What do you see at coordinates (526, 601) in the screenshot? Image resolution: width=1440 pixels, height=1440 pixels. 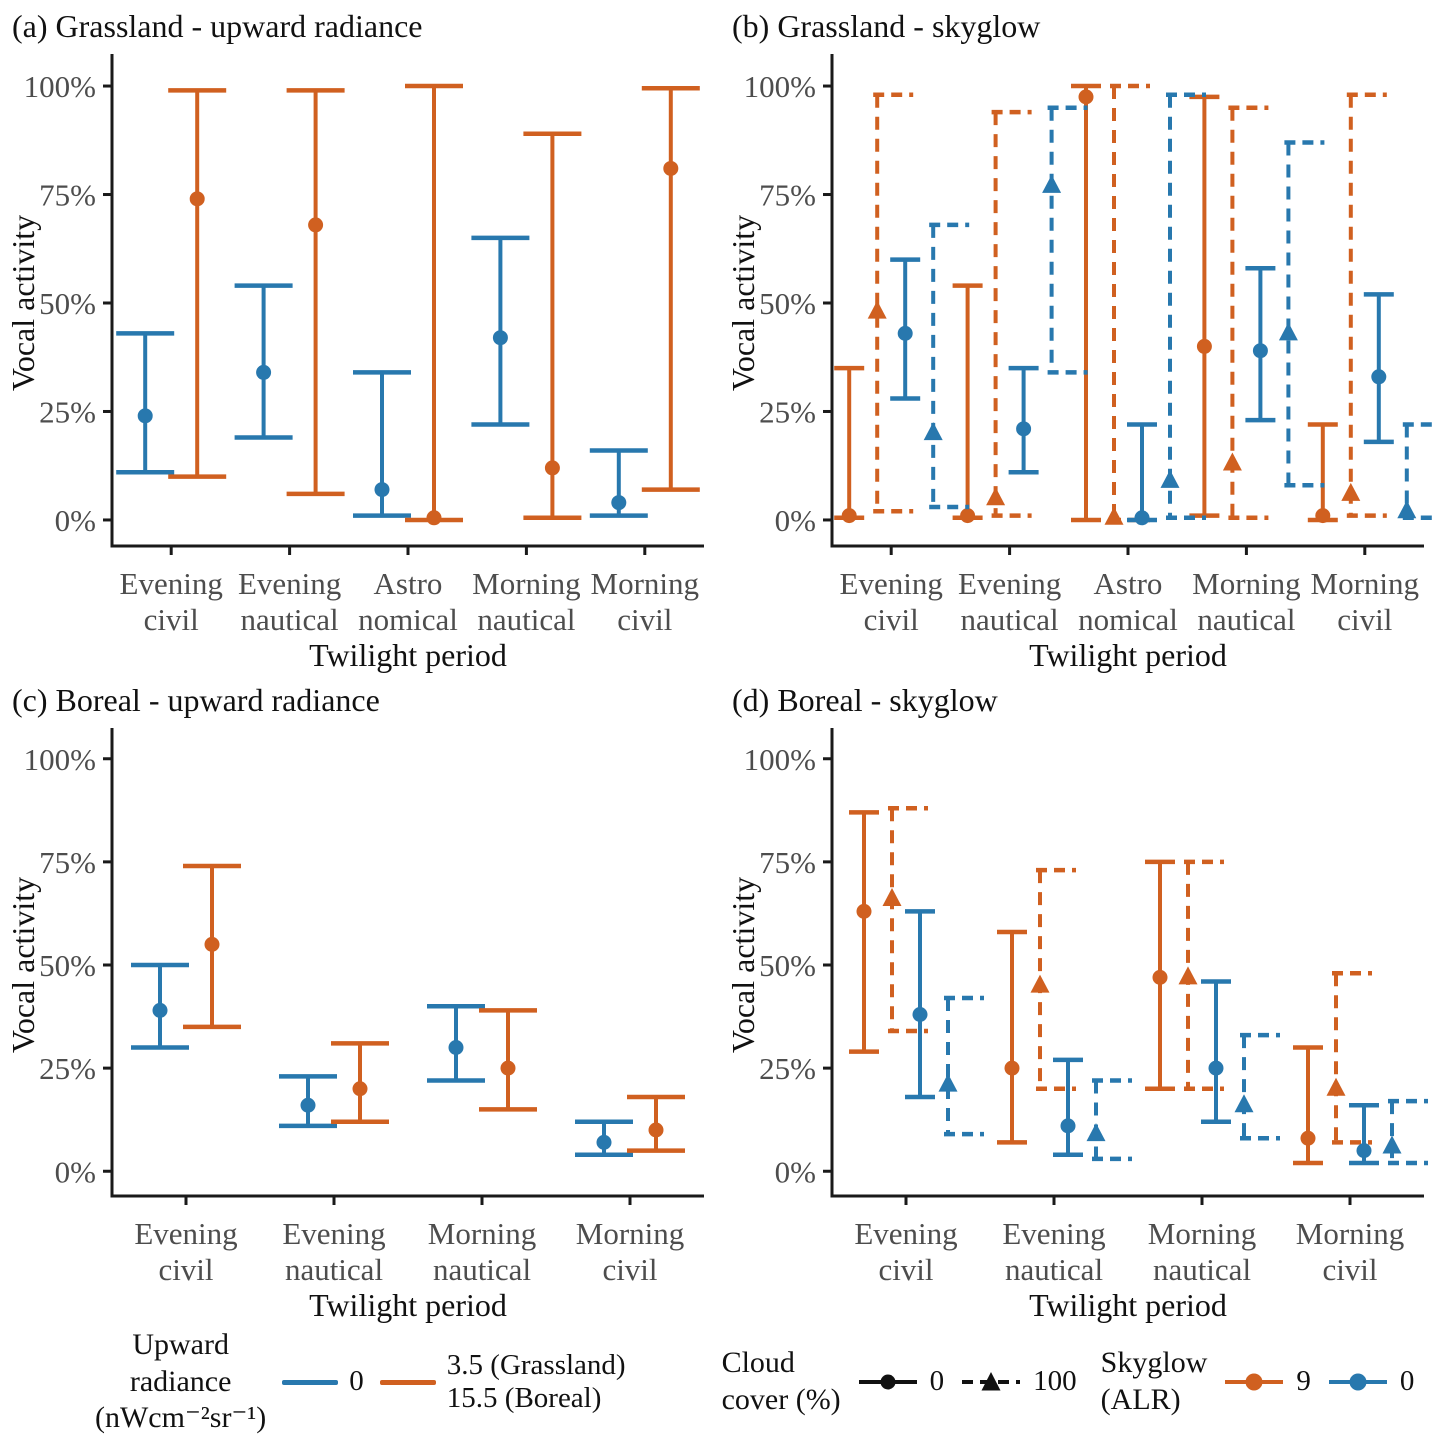 I see `x-tick-label: Morning nautical` at bounding box center [526, 601].